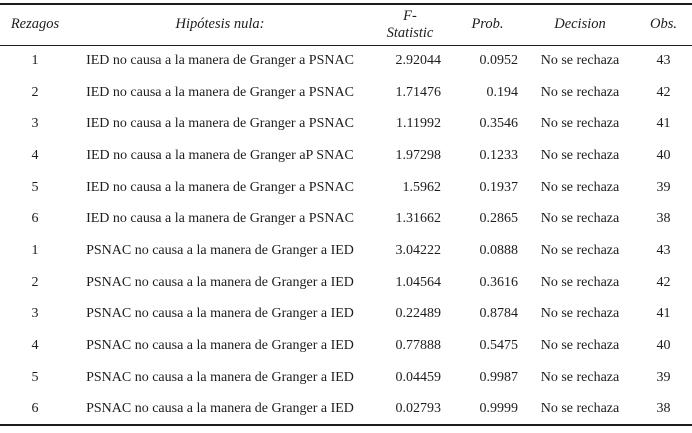 The width and height of the screenshot is (692, 433). Describe the element at coordinates (499, 314) in the screenshot. I see `cell-prob: 0.8784` at that location.